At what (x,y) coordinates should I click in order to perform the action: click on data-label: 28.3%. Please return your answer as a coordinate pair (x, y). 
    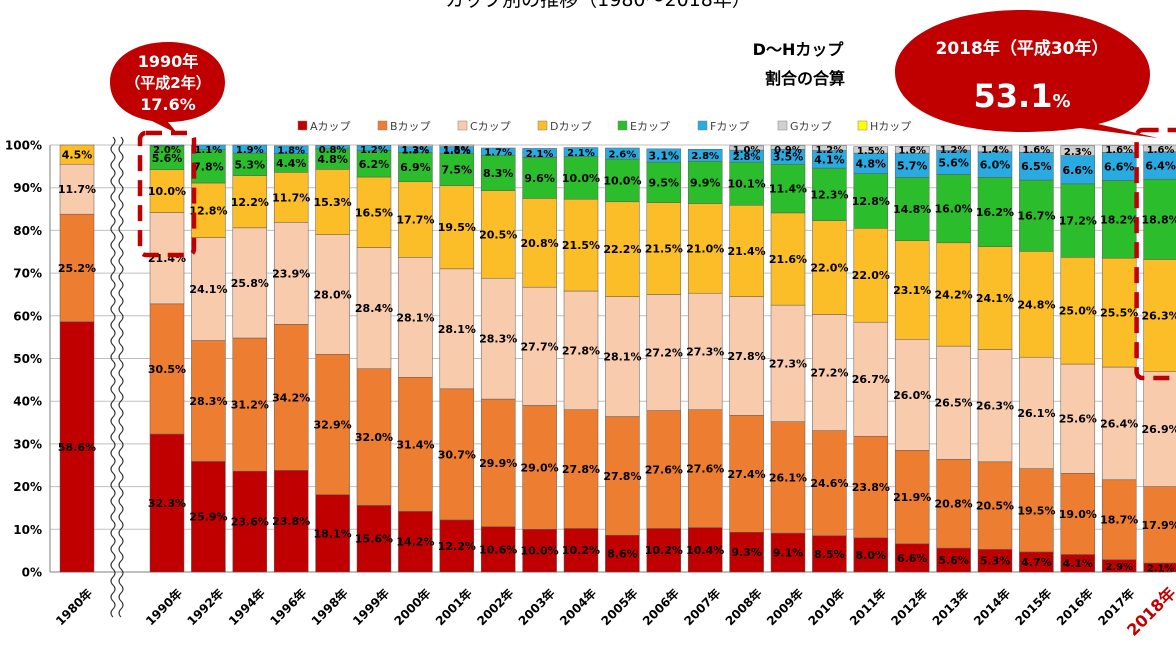
    Looking at the image, I should click on (498, 339).